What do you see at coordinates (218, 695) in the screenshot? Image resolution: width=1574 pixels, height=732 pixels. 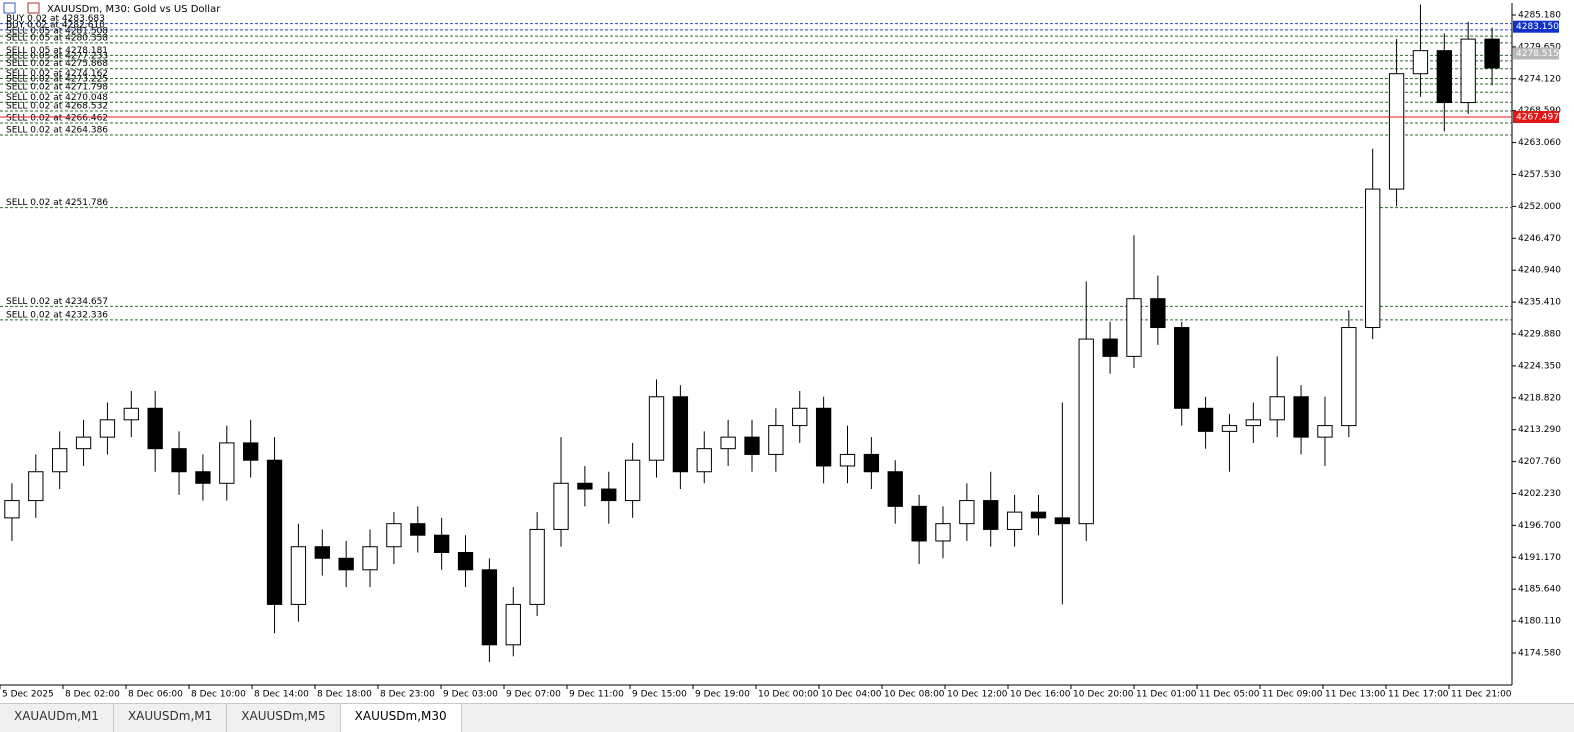 I see `x-tick-label: 8 Dec 10:00` at bounding box center [218, 695].